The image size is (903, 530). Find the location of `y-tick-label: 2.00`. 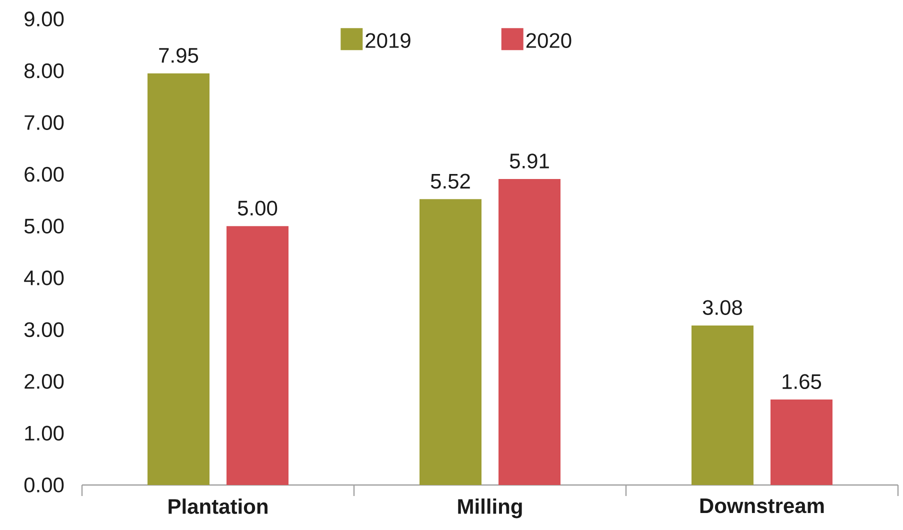

y-tick-label: 2.00 is located at coordinates (44, 381).